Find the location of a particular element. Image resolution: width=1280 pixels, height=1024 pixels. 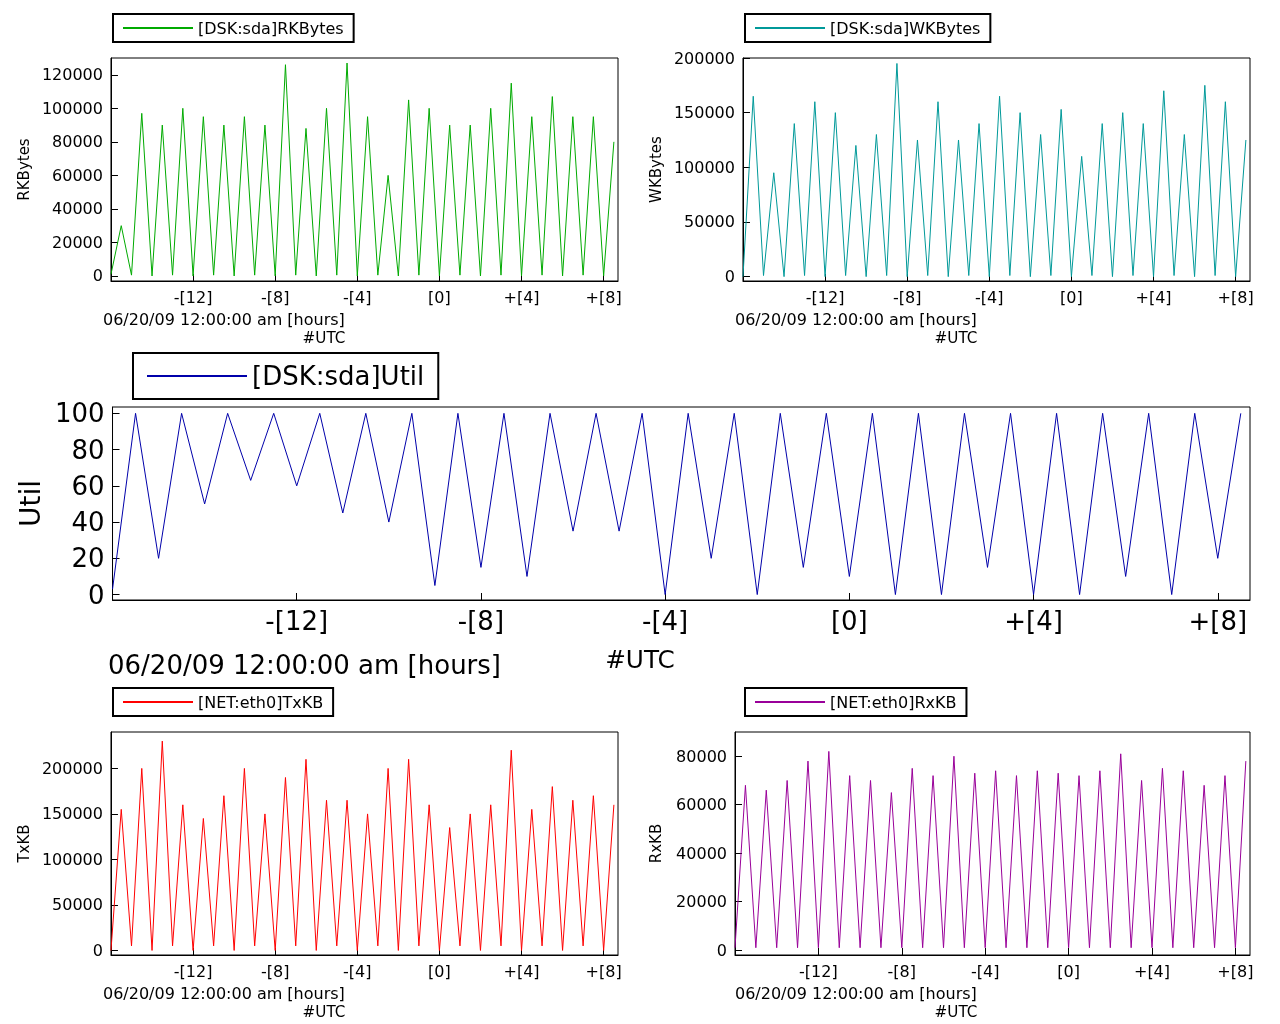

y-axis-title: RxKB is located at coordinates (655, 843).